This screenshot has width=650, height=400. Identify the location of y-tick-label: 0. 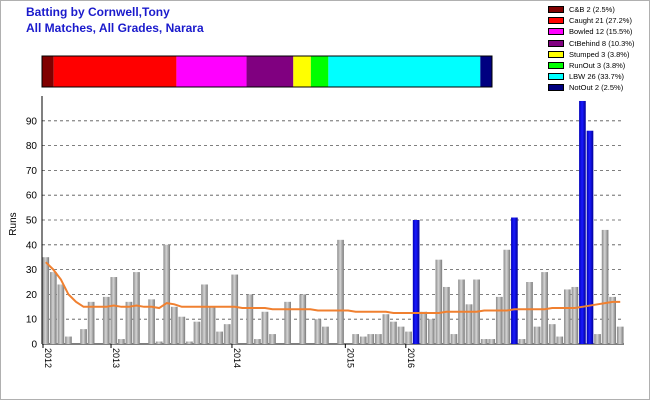
(34, 345).